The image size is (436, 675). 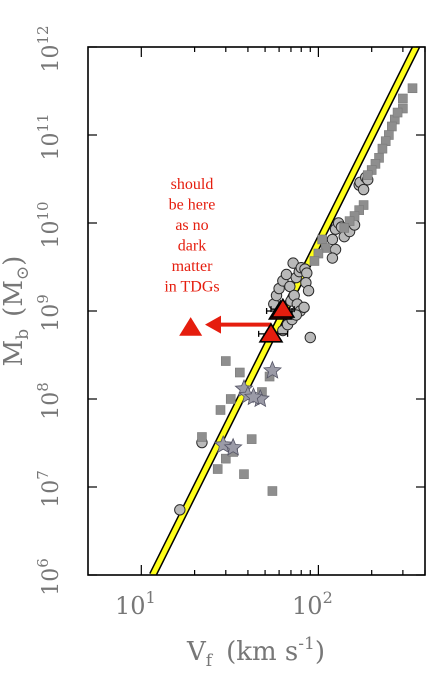 I want to click on y-tick-label: 1010, so click(x=49, y=224).